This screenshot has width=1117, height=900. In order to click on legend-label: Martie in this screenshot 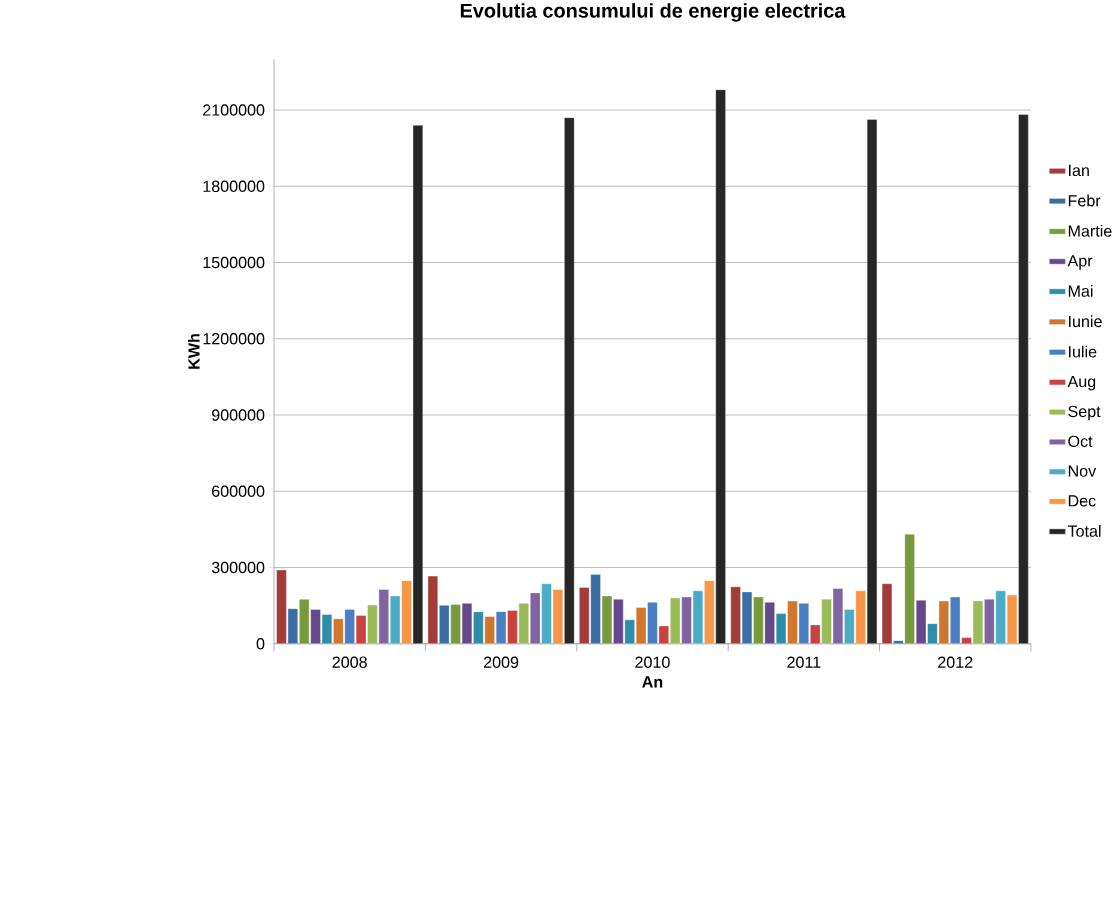, I will do `click(1090, 230)`.